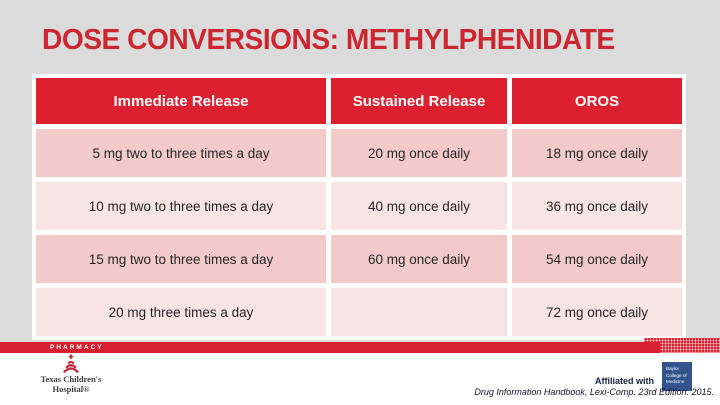  I want to click on tch-logo-line1: Texas Children's, so click(71, 379).